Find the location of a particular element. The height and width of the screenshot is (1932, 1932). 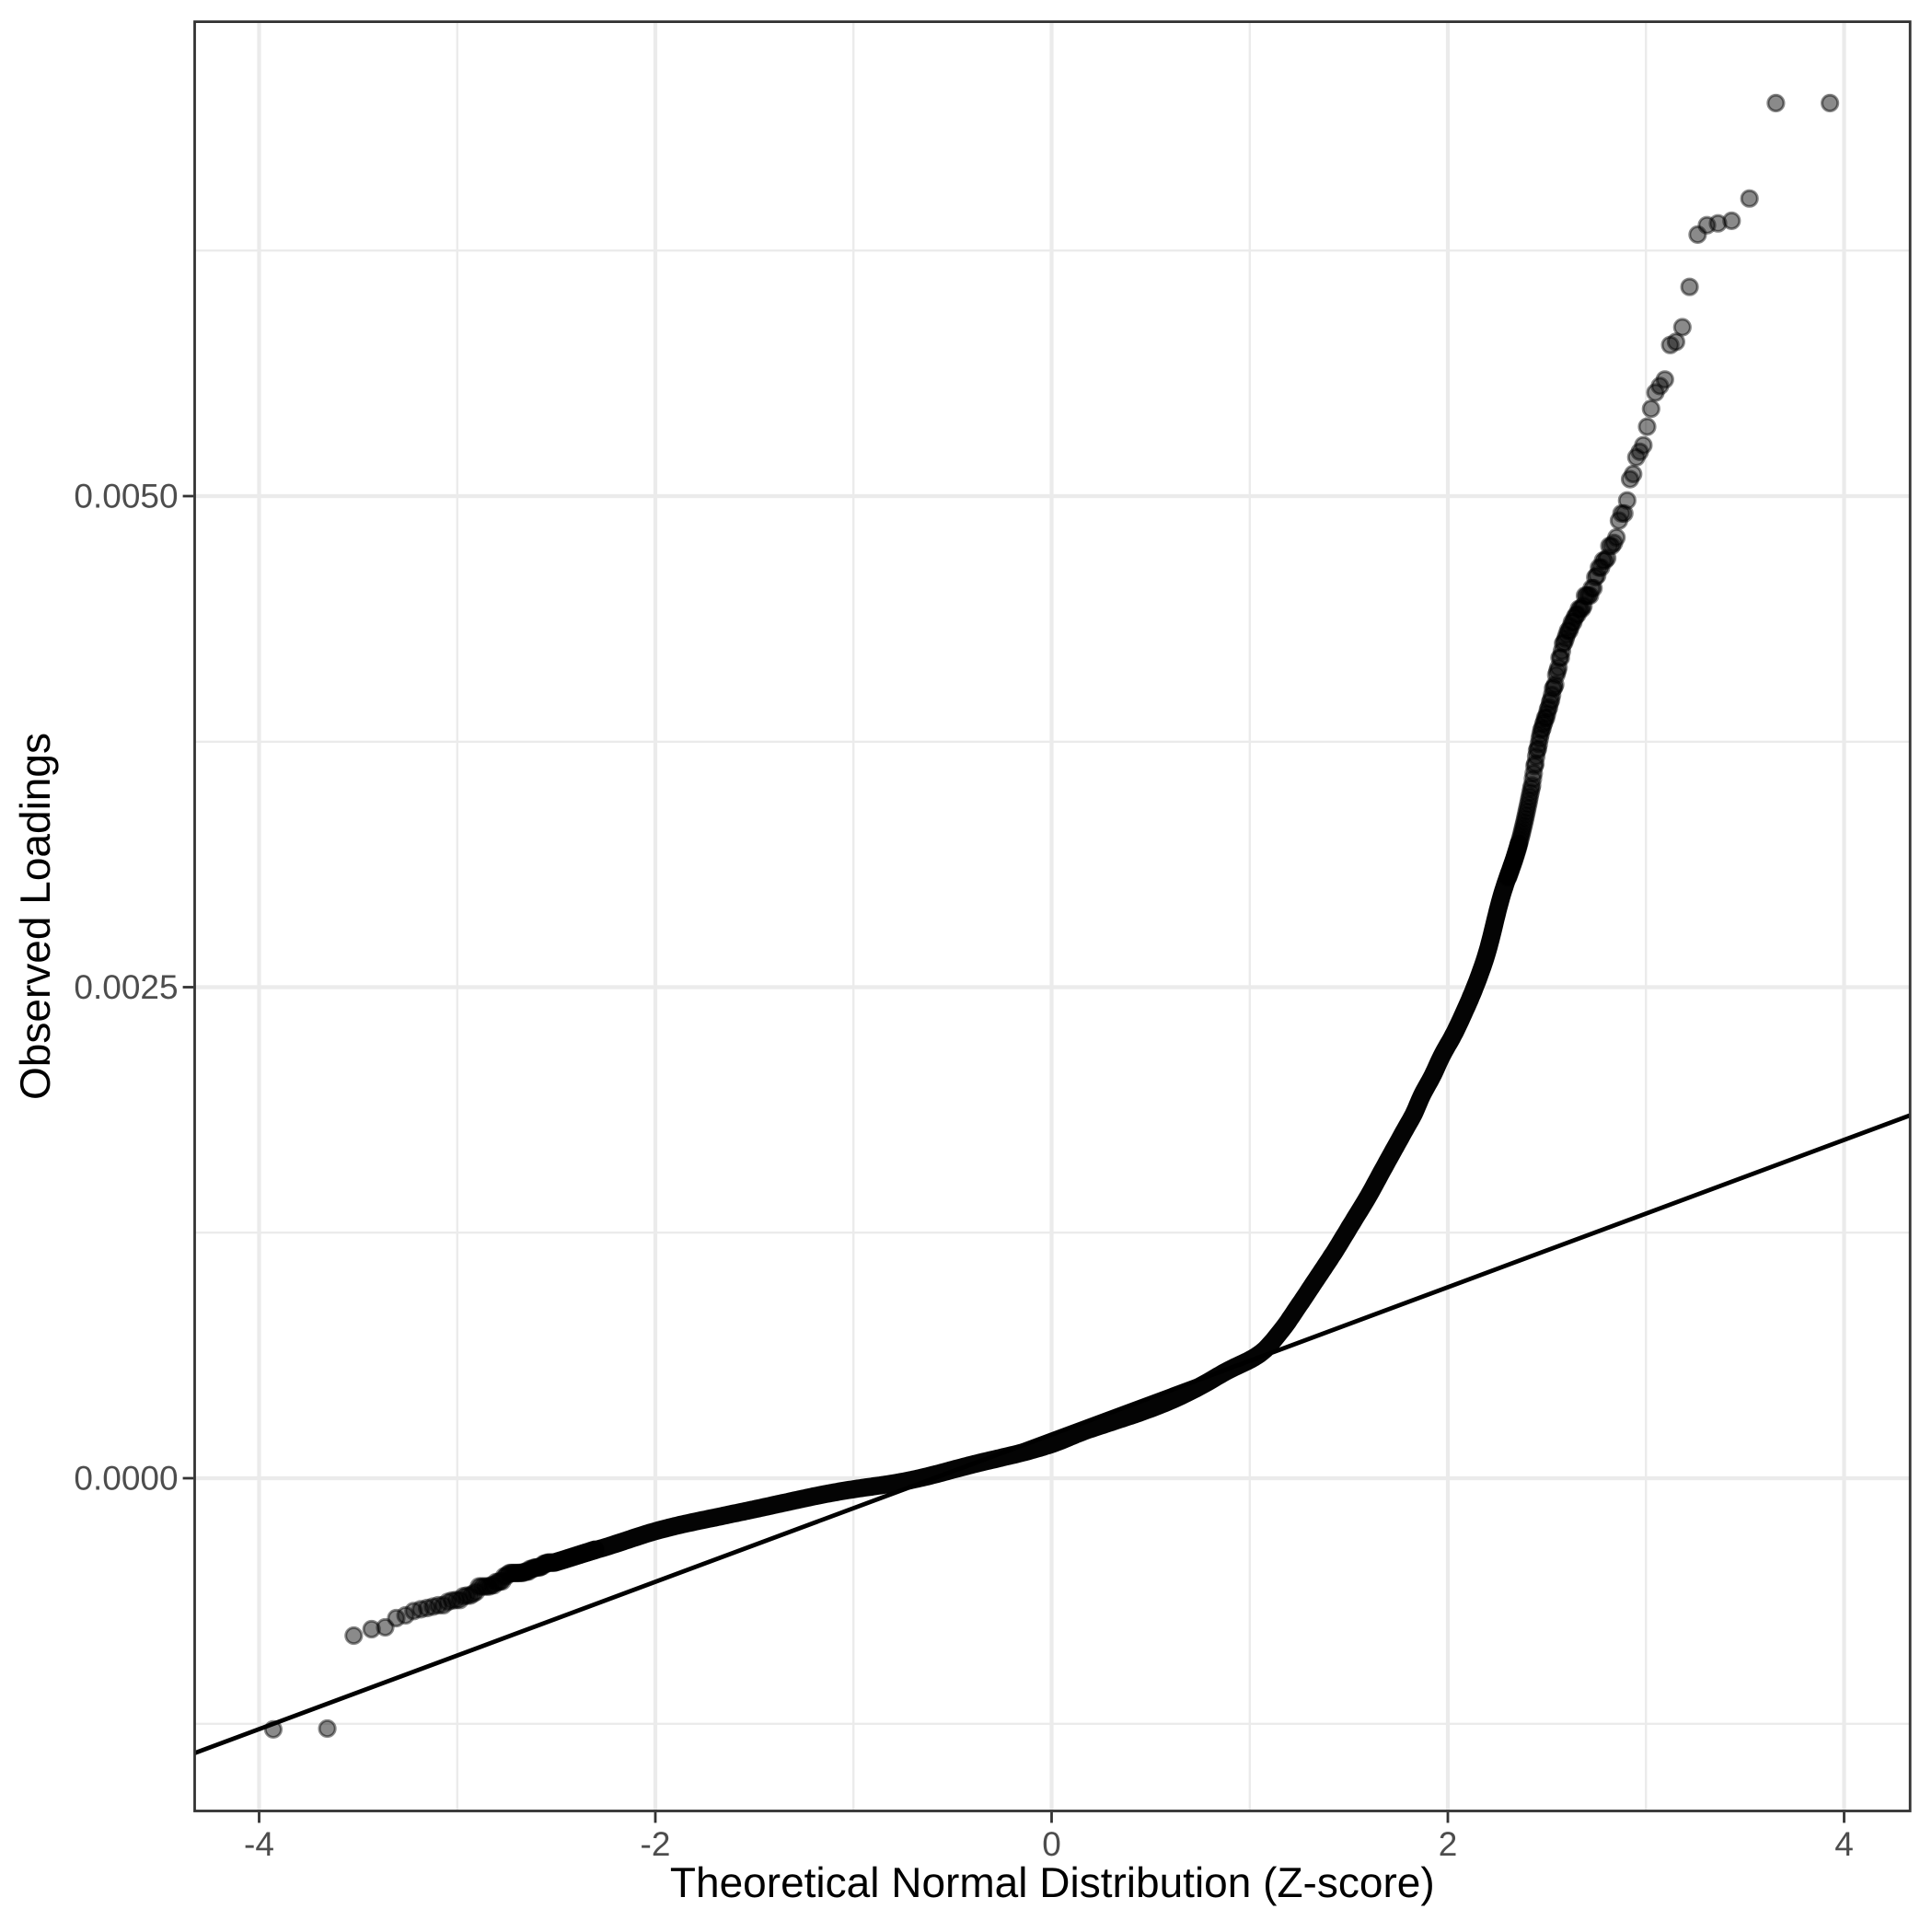

svg-text: 2 is located at coordinates (1449, 1844).